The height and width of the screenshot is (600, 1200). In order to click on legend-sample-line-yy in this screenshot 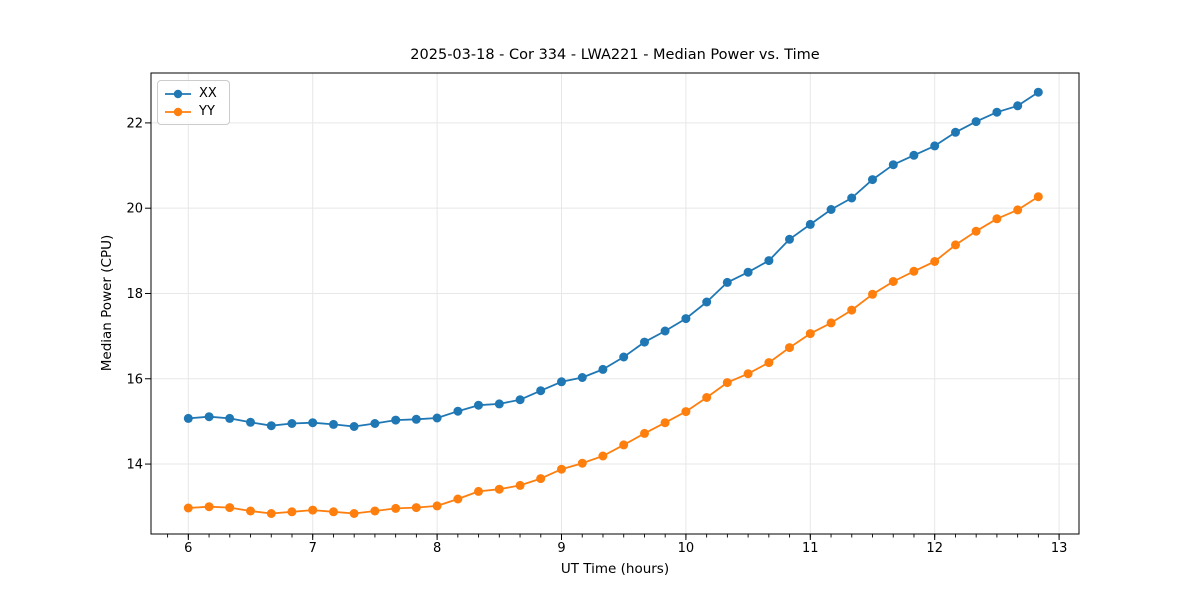, I will do `click(178, 112)`.